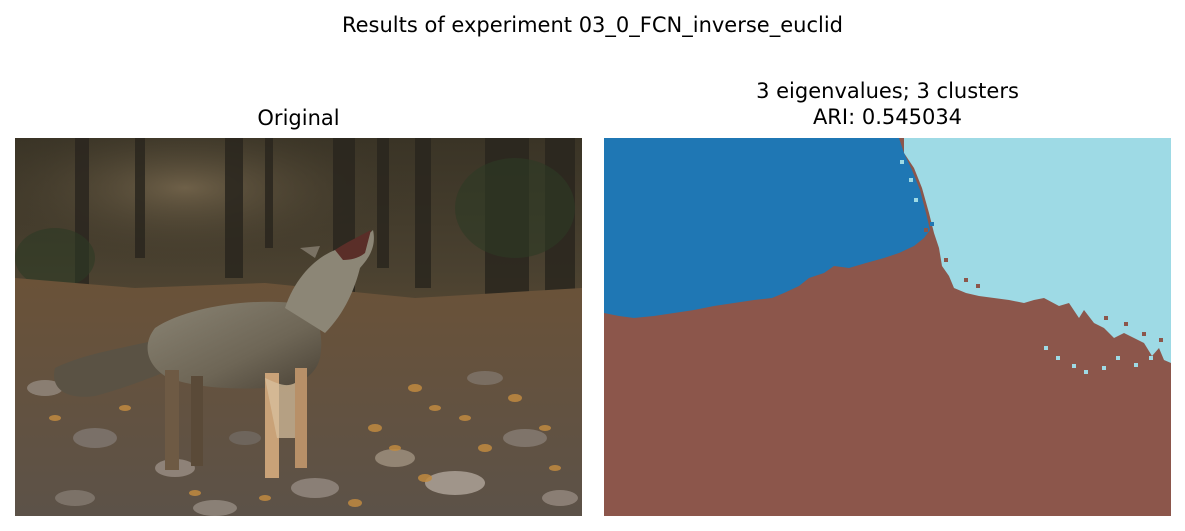 This screenshot has height=531, width=1185. Describe the element at coordinates (214, 354) in the screenshot. I see `coyote-figure` at that location.